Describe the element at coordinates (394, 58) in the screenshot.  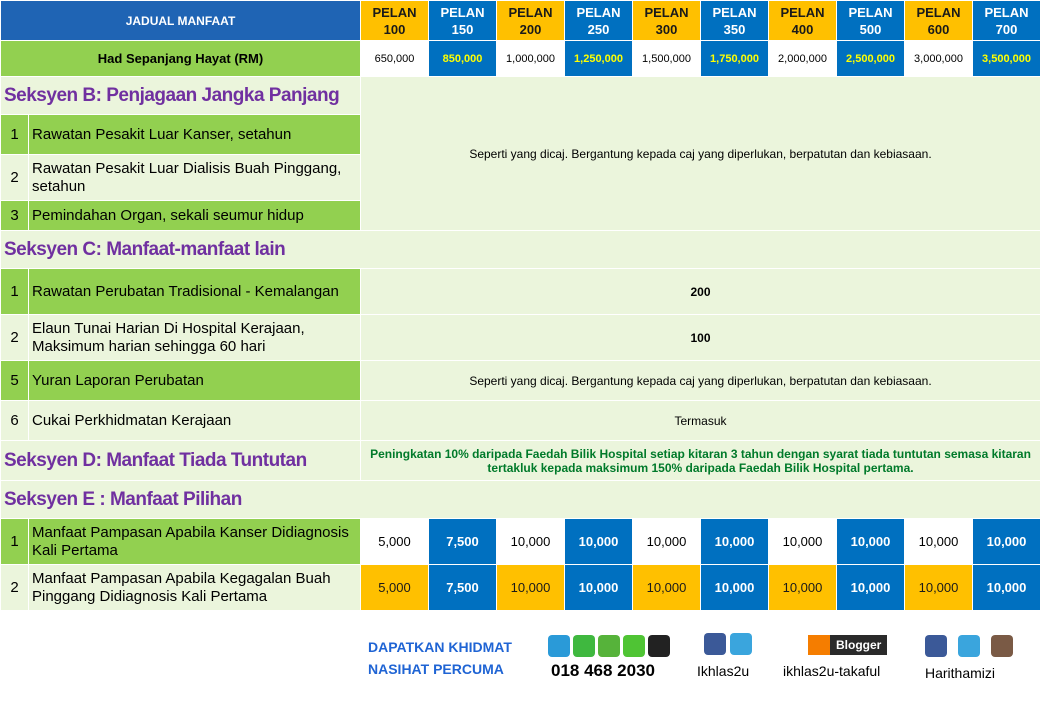
I see `limit-value: 650,000` at that location.